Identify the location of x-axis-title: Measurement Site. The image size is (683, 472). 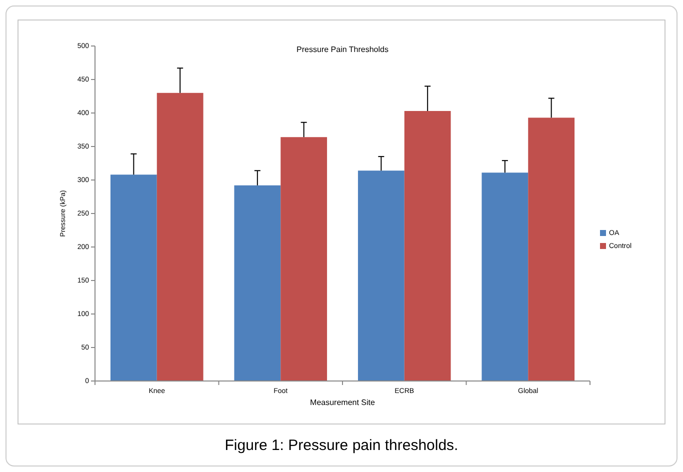
(343, 402).